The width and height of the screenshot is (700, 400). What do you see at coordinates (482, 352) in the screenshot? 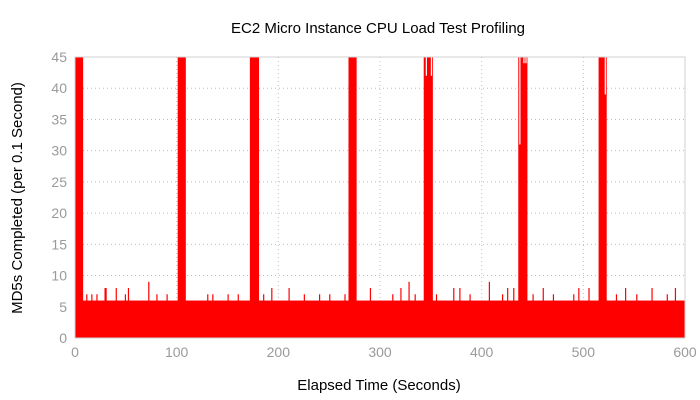
I see `x-tick-label: 400` at bounding box center [482, 352].